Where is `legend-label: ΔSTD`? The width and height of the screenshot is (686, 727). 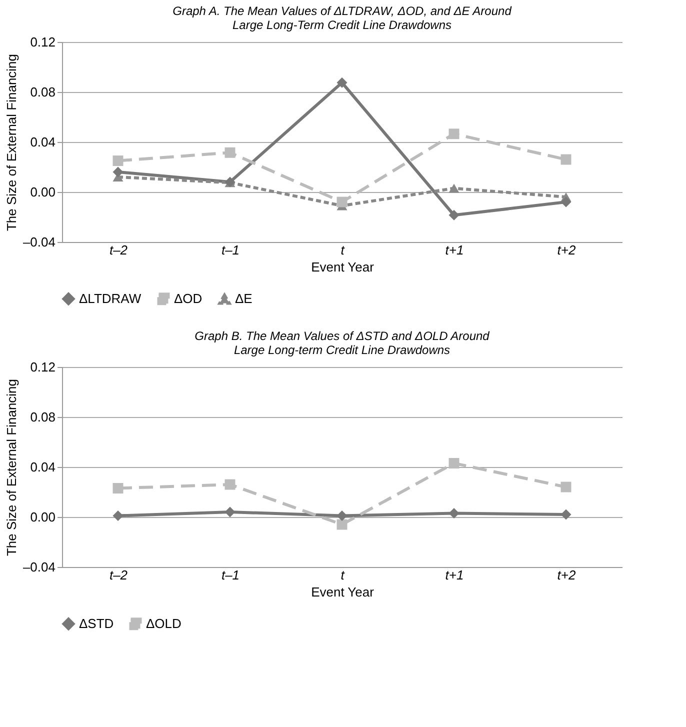 legend-label: ΔSTD is located at coordinates (96, 623).